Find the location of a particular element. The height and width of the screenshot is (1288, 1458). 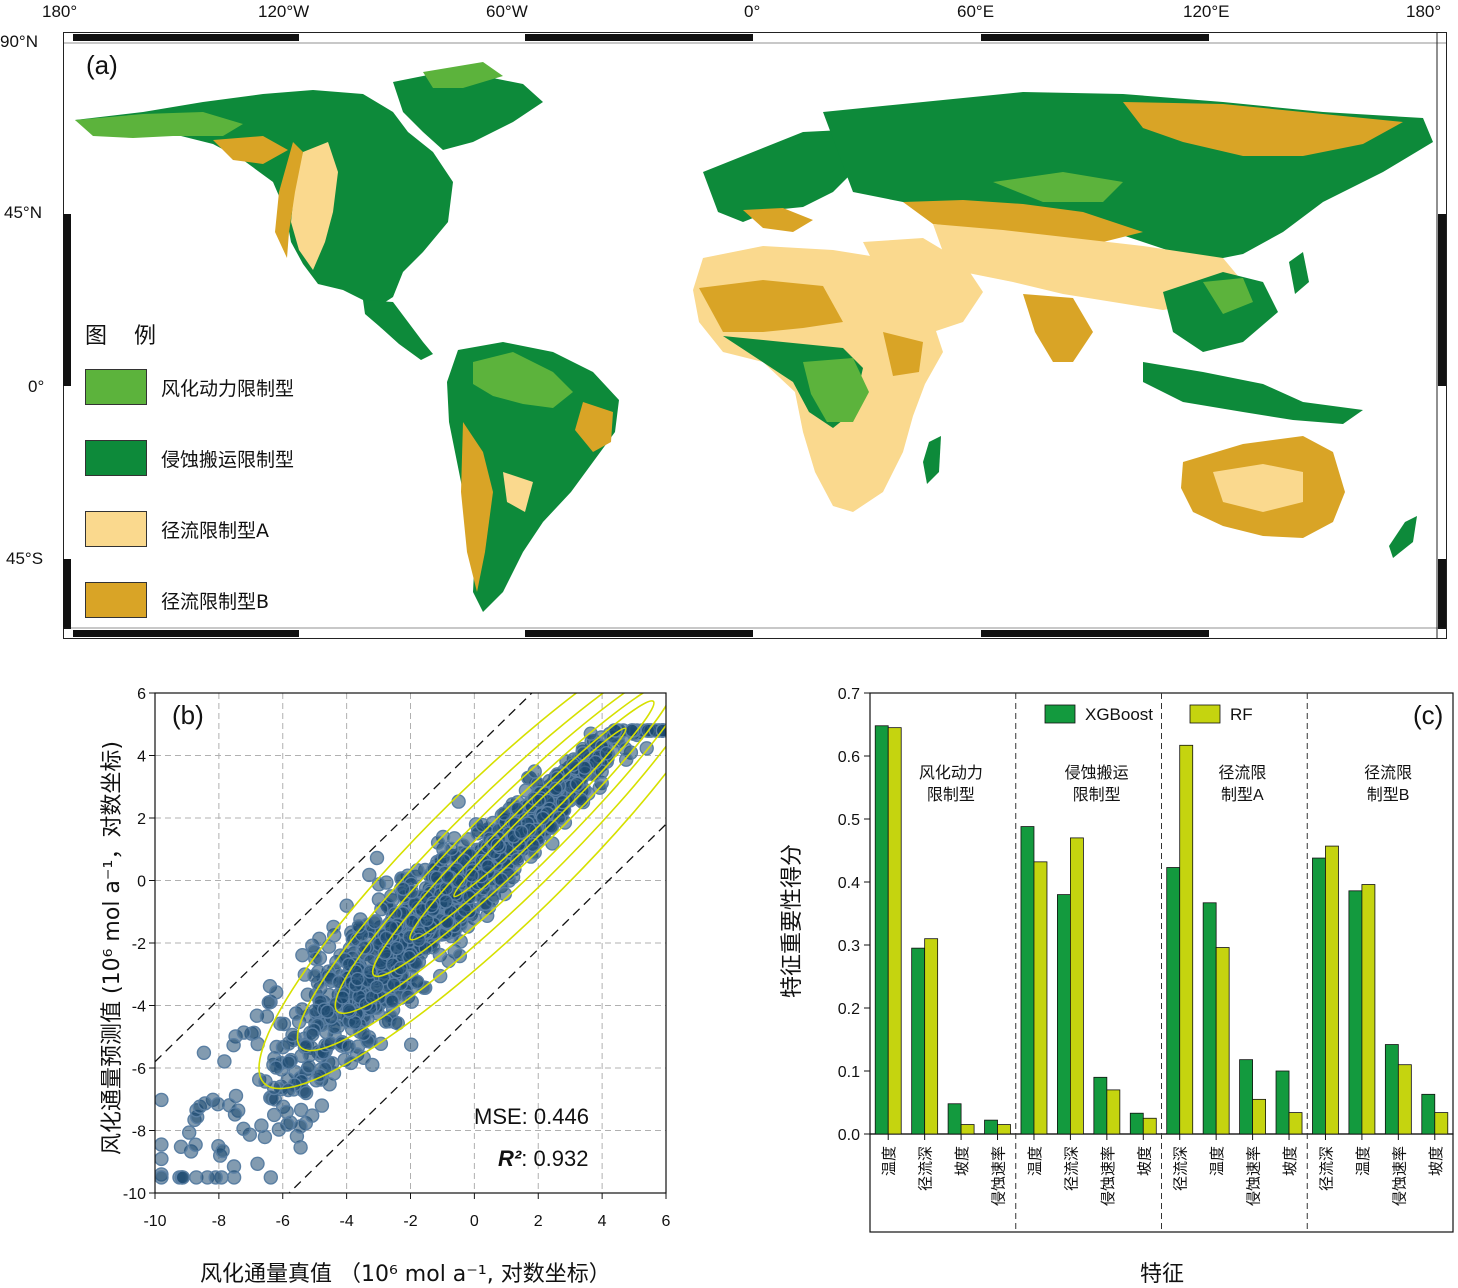

group-title: 风化动力 is located at coordinates (951, 773).